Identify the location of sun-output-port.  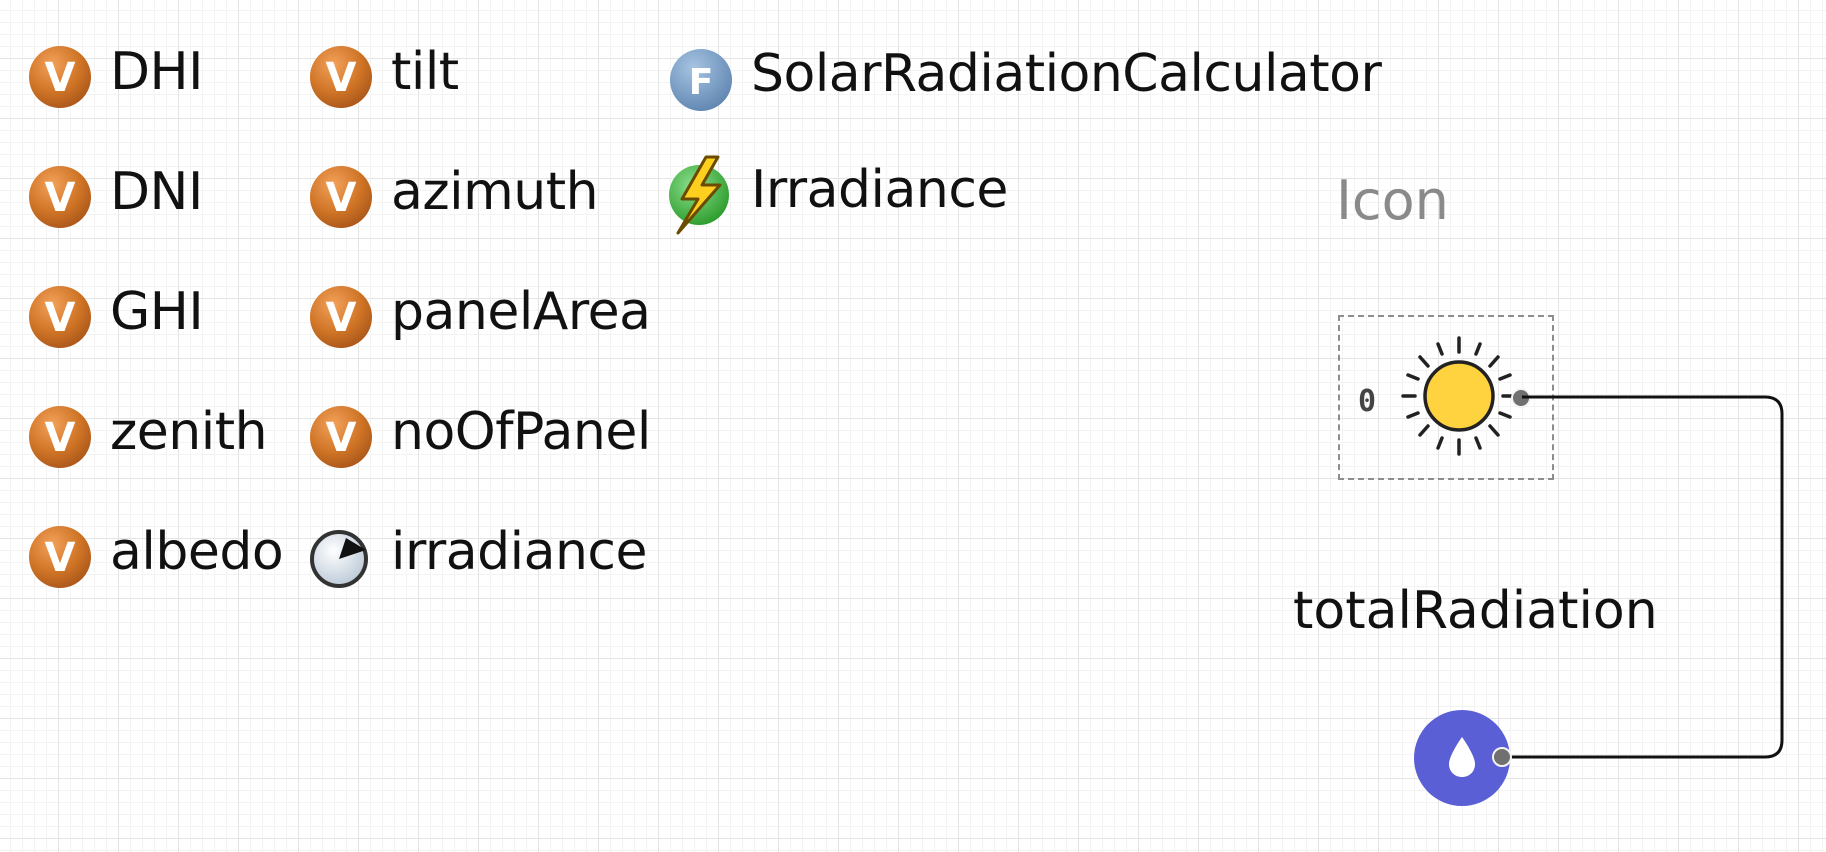
(1521, 398).